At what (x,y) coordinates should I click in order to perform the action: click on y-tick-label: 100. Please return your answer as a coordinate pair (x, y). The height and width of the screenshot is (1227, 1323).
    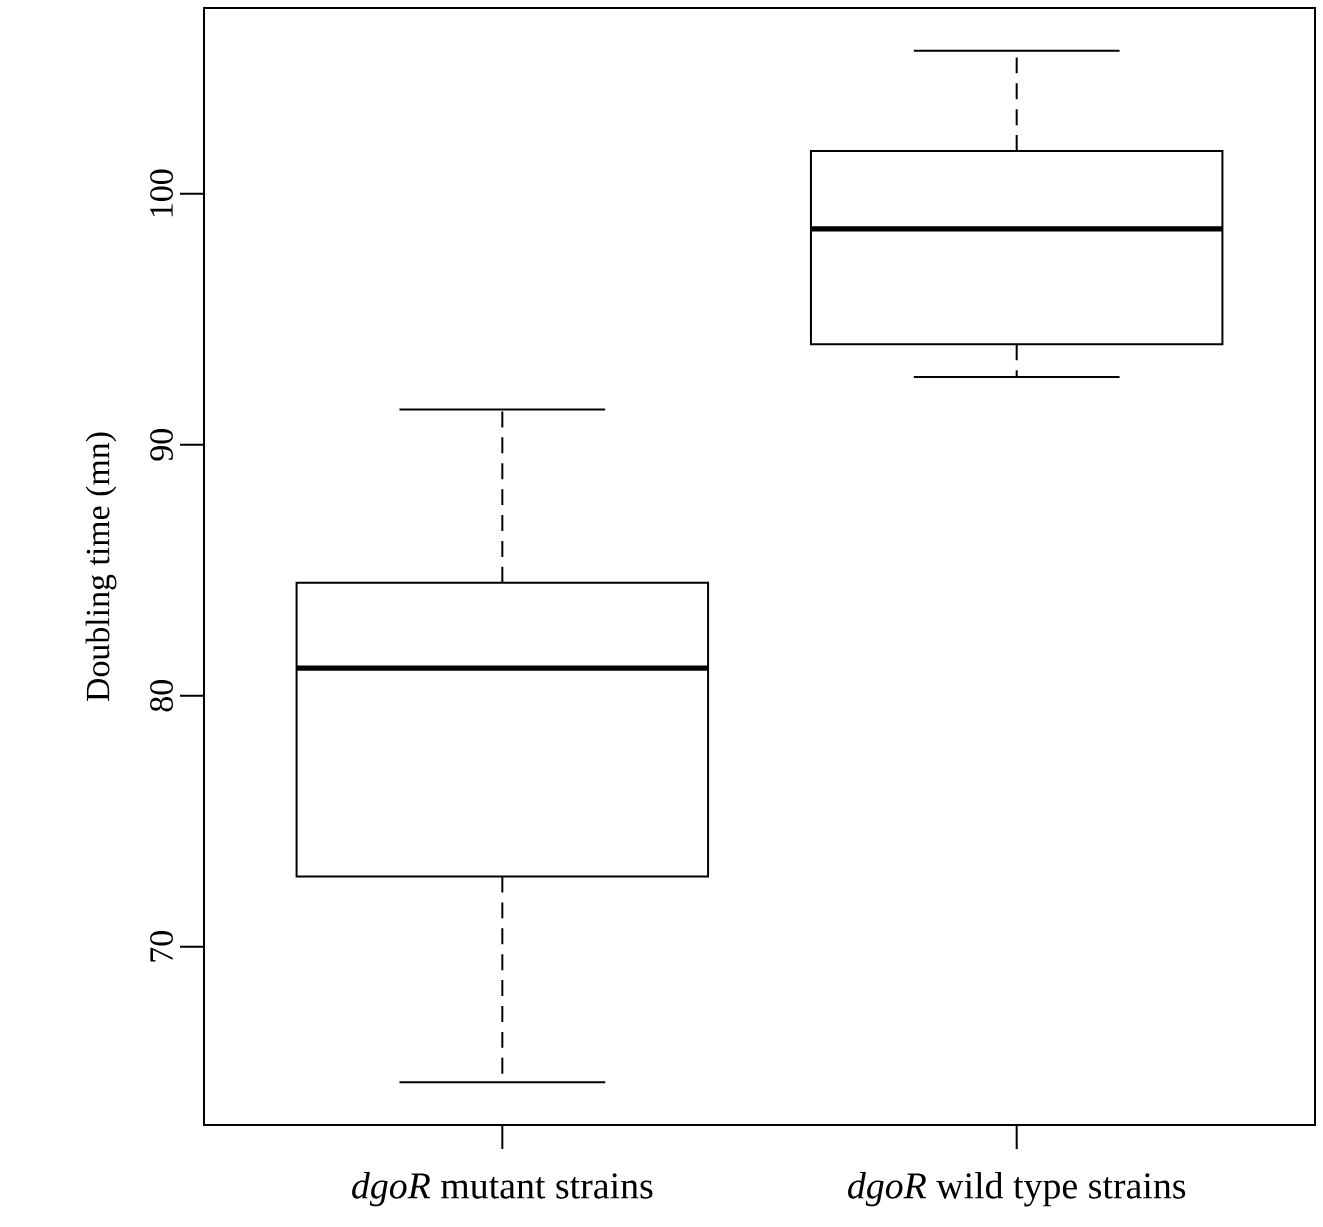
    Looking at the image, I should click on (161, 193).